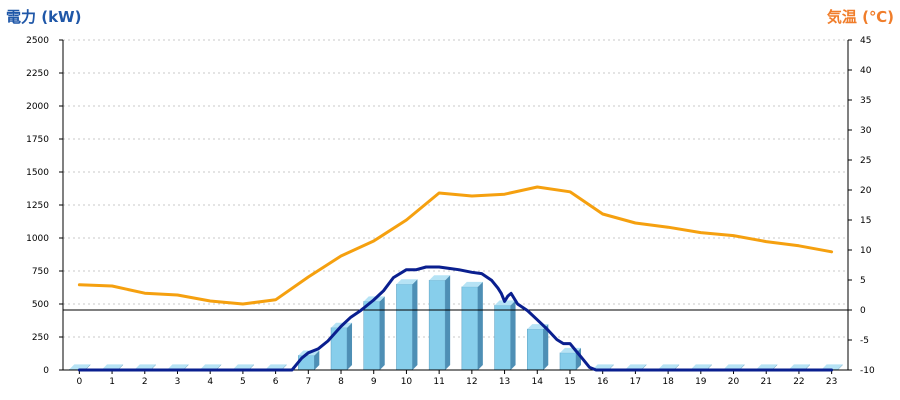  What do you see at coordinates (178, 382) in the screenshot?
I see `x-tick-label: 3` at bounding box center [178, 382].